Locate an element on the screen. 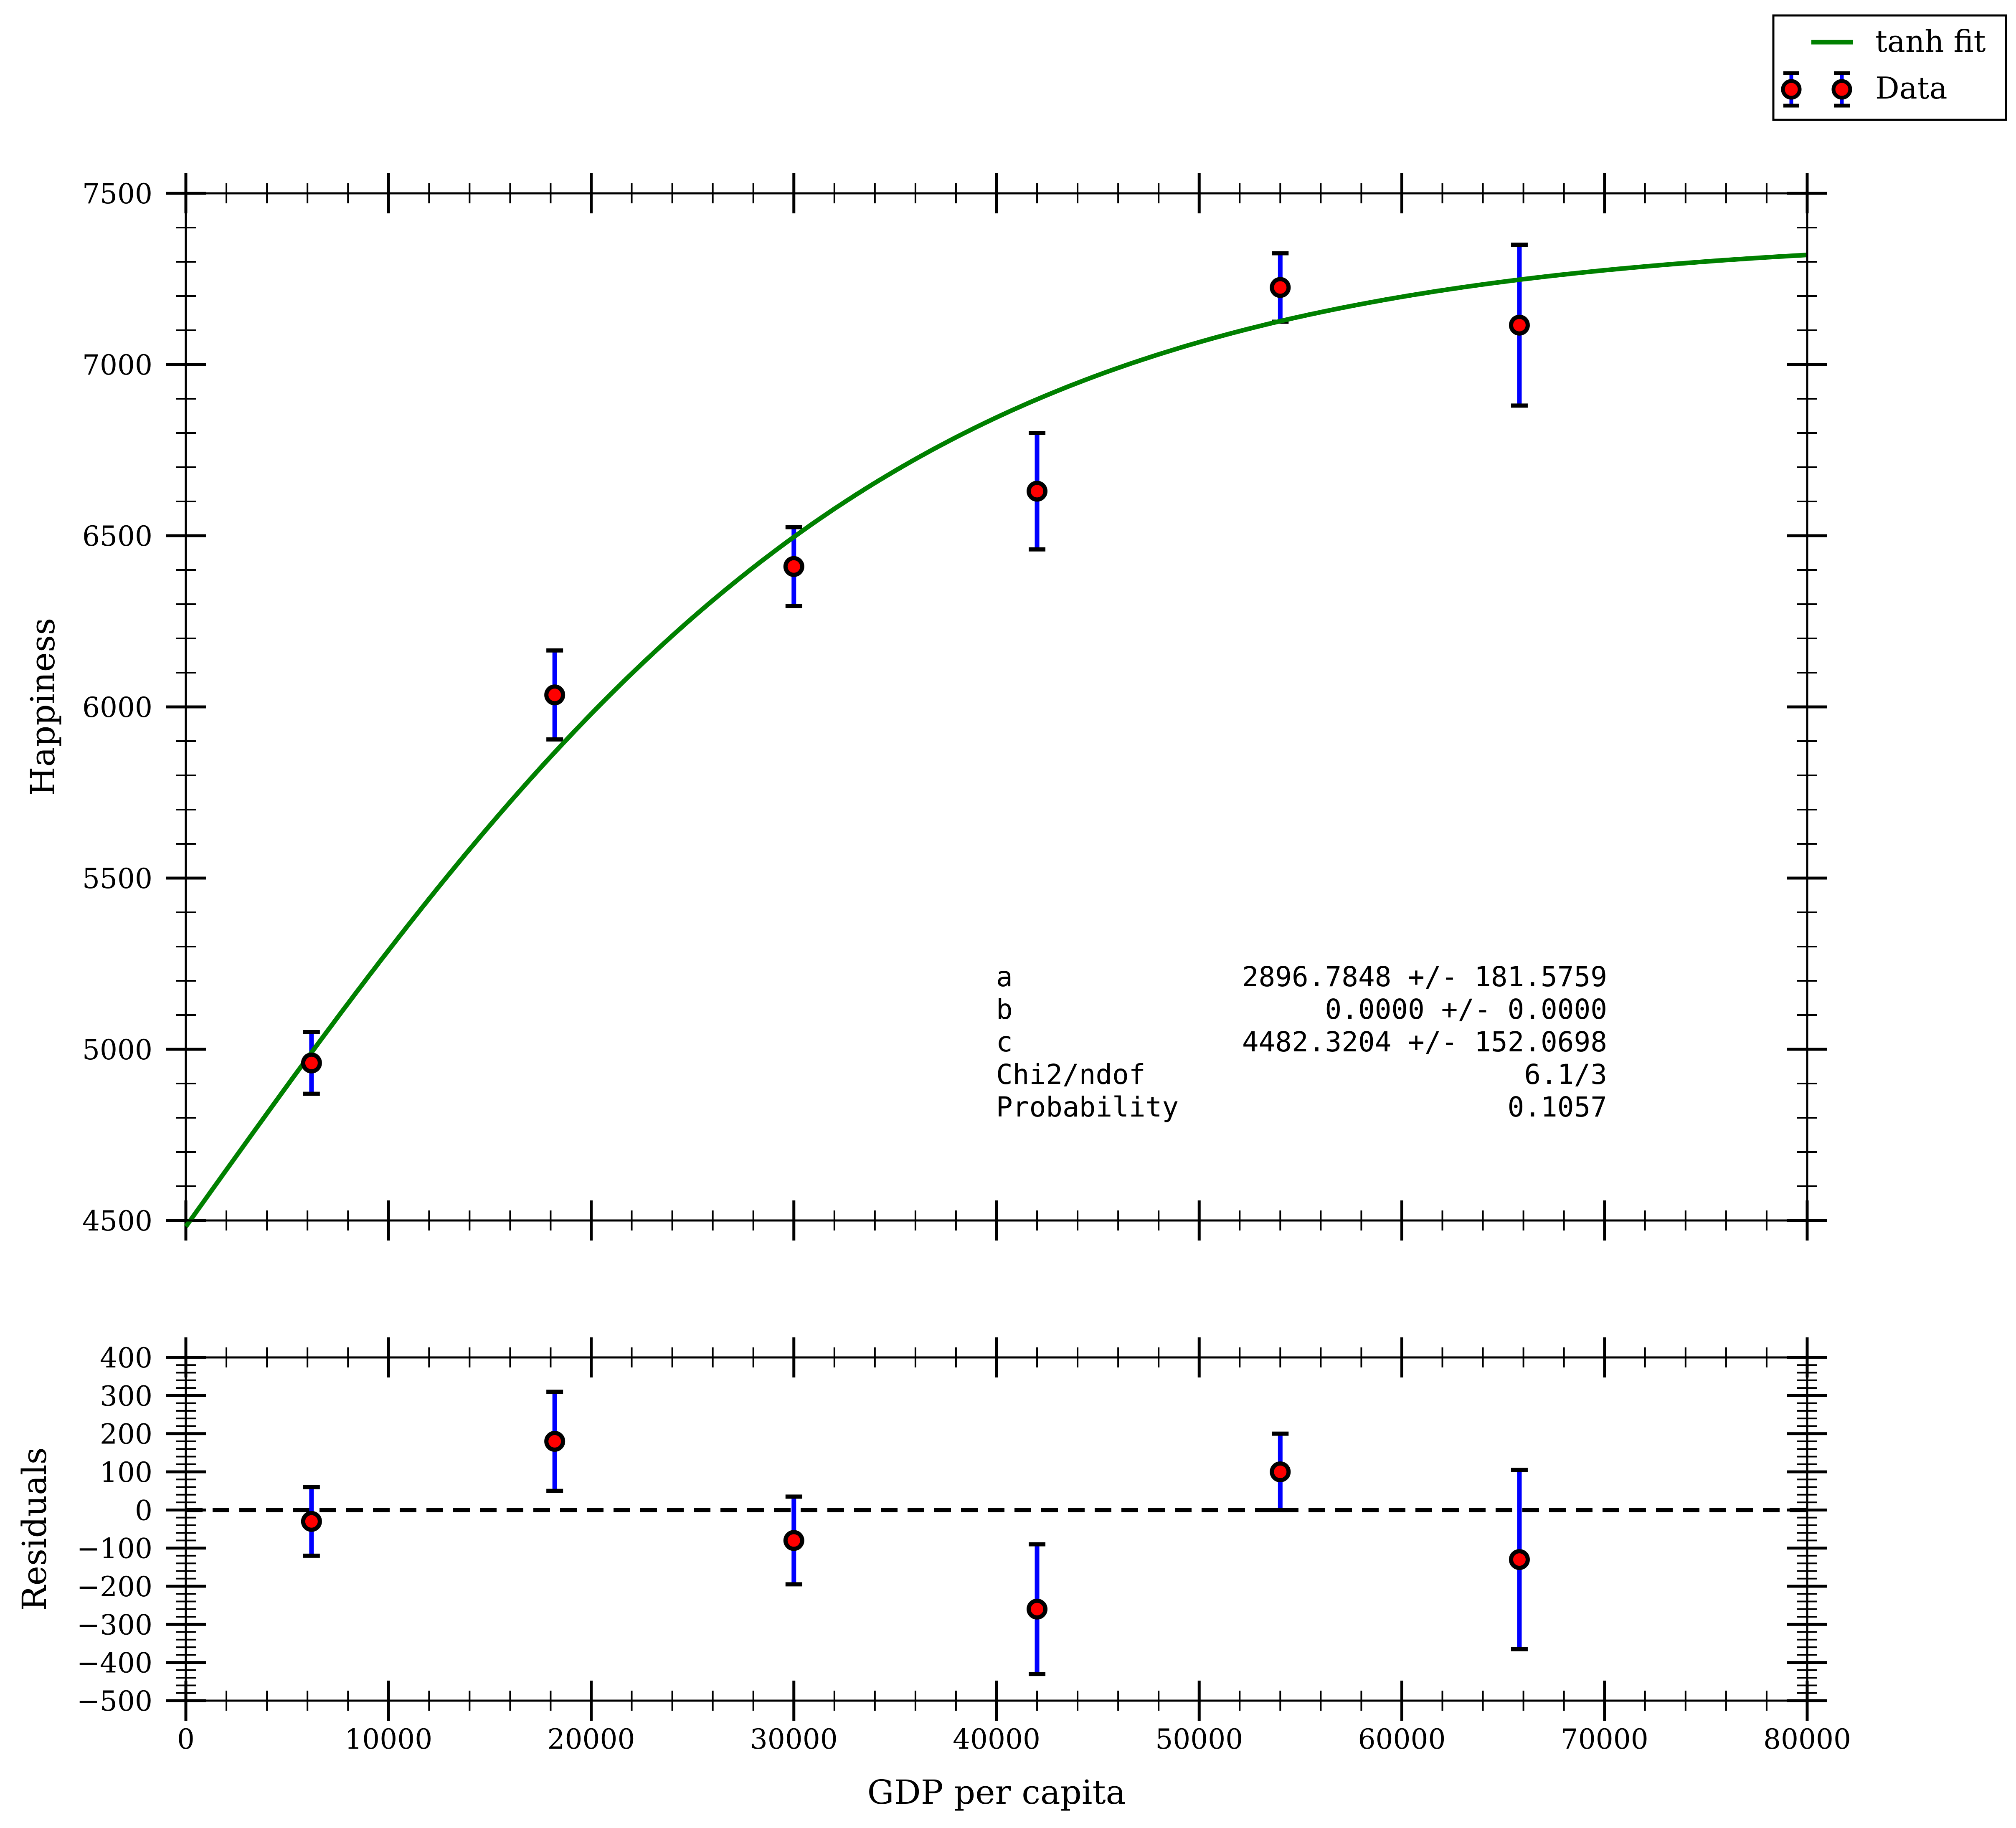 Image resolution: width=2016 pixels, height=1828 pixels. y-tick-label: 100 is located at coordinates (126, 1472).